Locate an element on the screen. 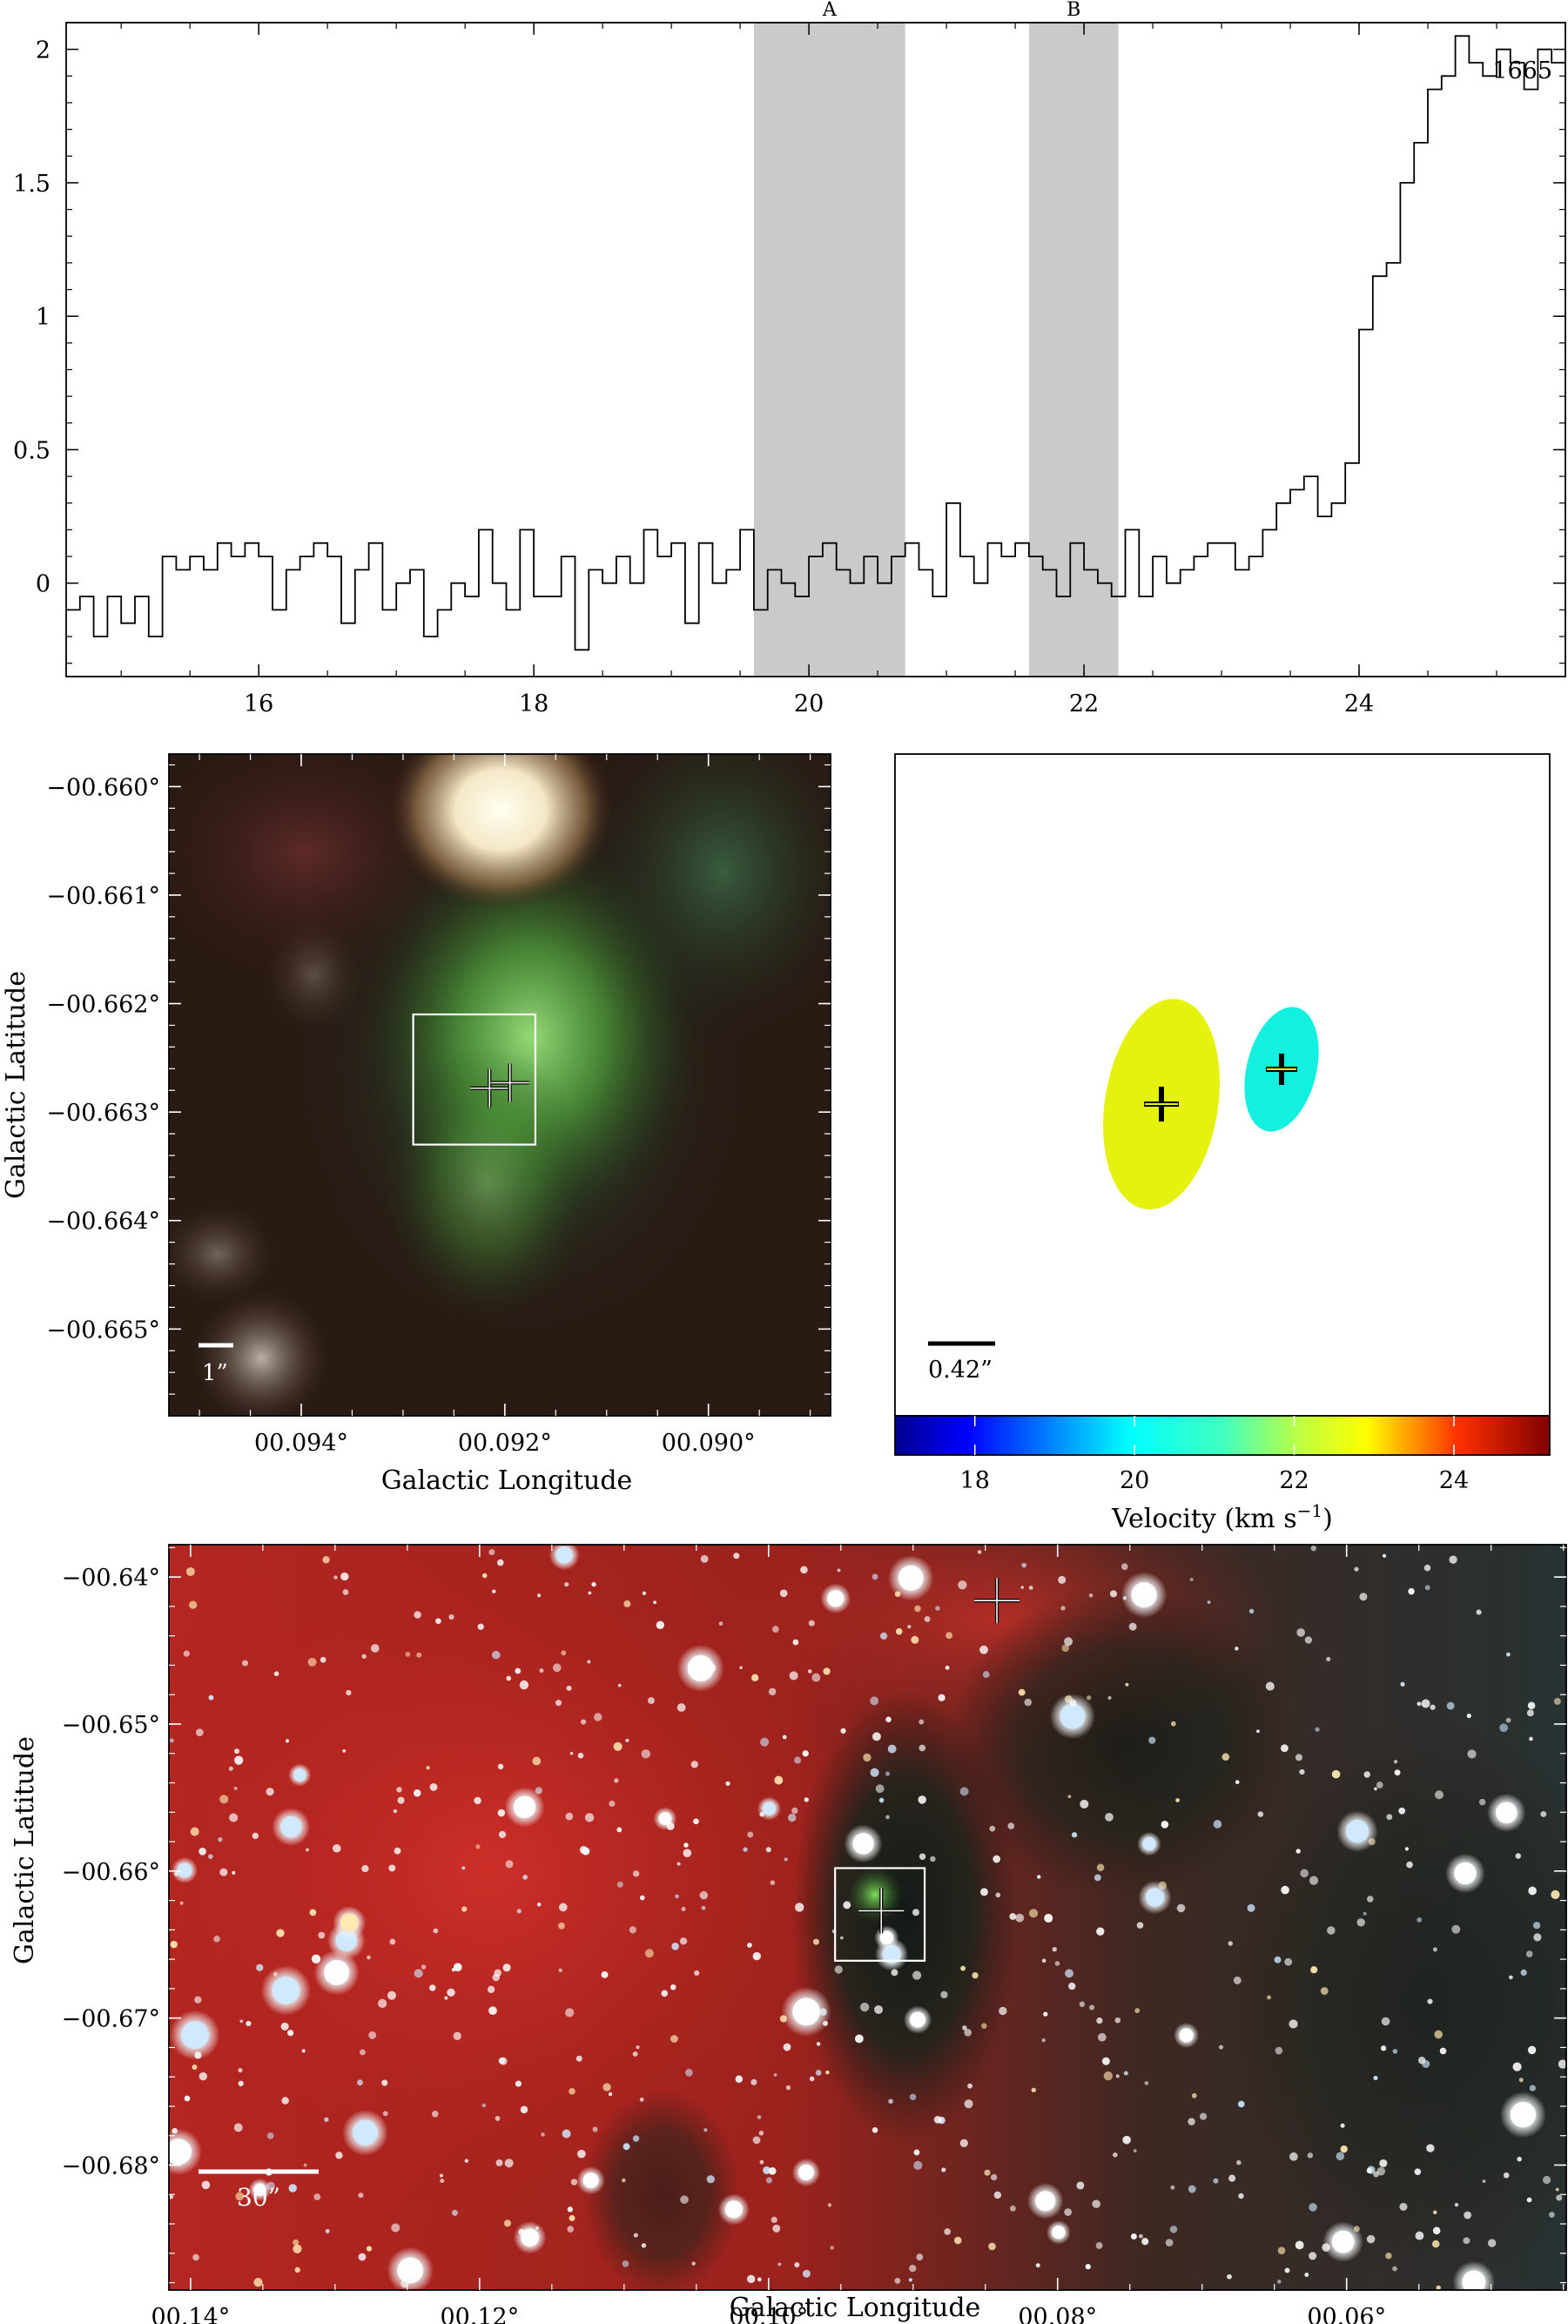 This screenshot has height=2324, width=1568. x-tick-label: 00.14° is located at coordinates (190, 2314).